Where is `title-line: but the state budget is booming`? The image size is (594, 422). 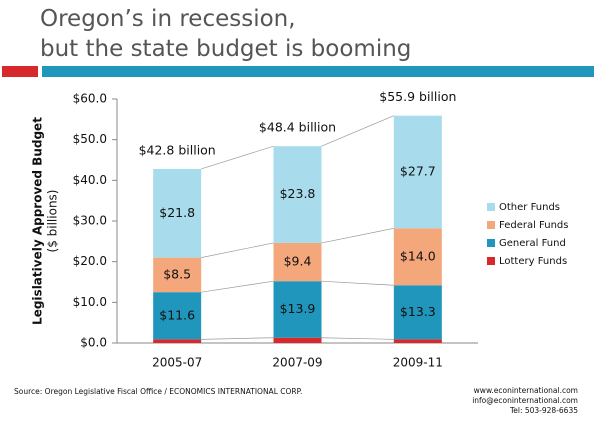
title-line: but the state budget is booming is located at coordinates (225, 49).